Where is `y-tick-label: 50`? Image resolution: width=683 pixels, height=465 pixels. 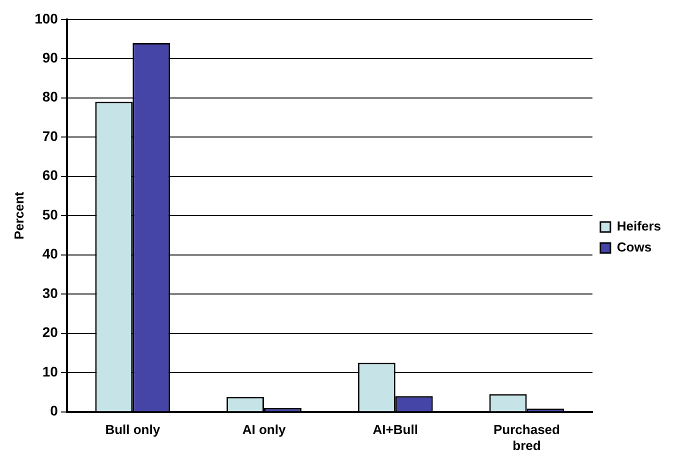
y-tick-label: 50 is located at coordinates (50, 214).